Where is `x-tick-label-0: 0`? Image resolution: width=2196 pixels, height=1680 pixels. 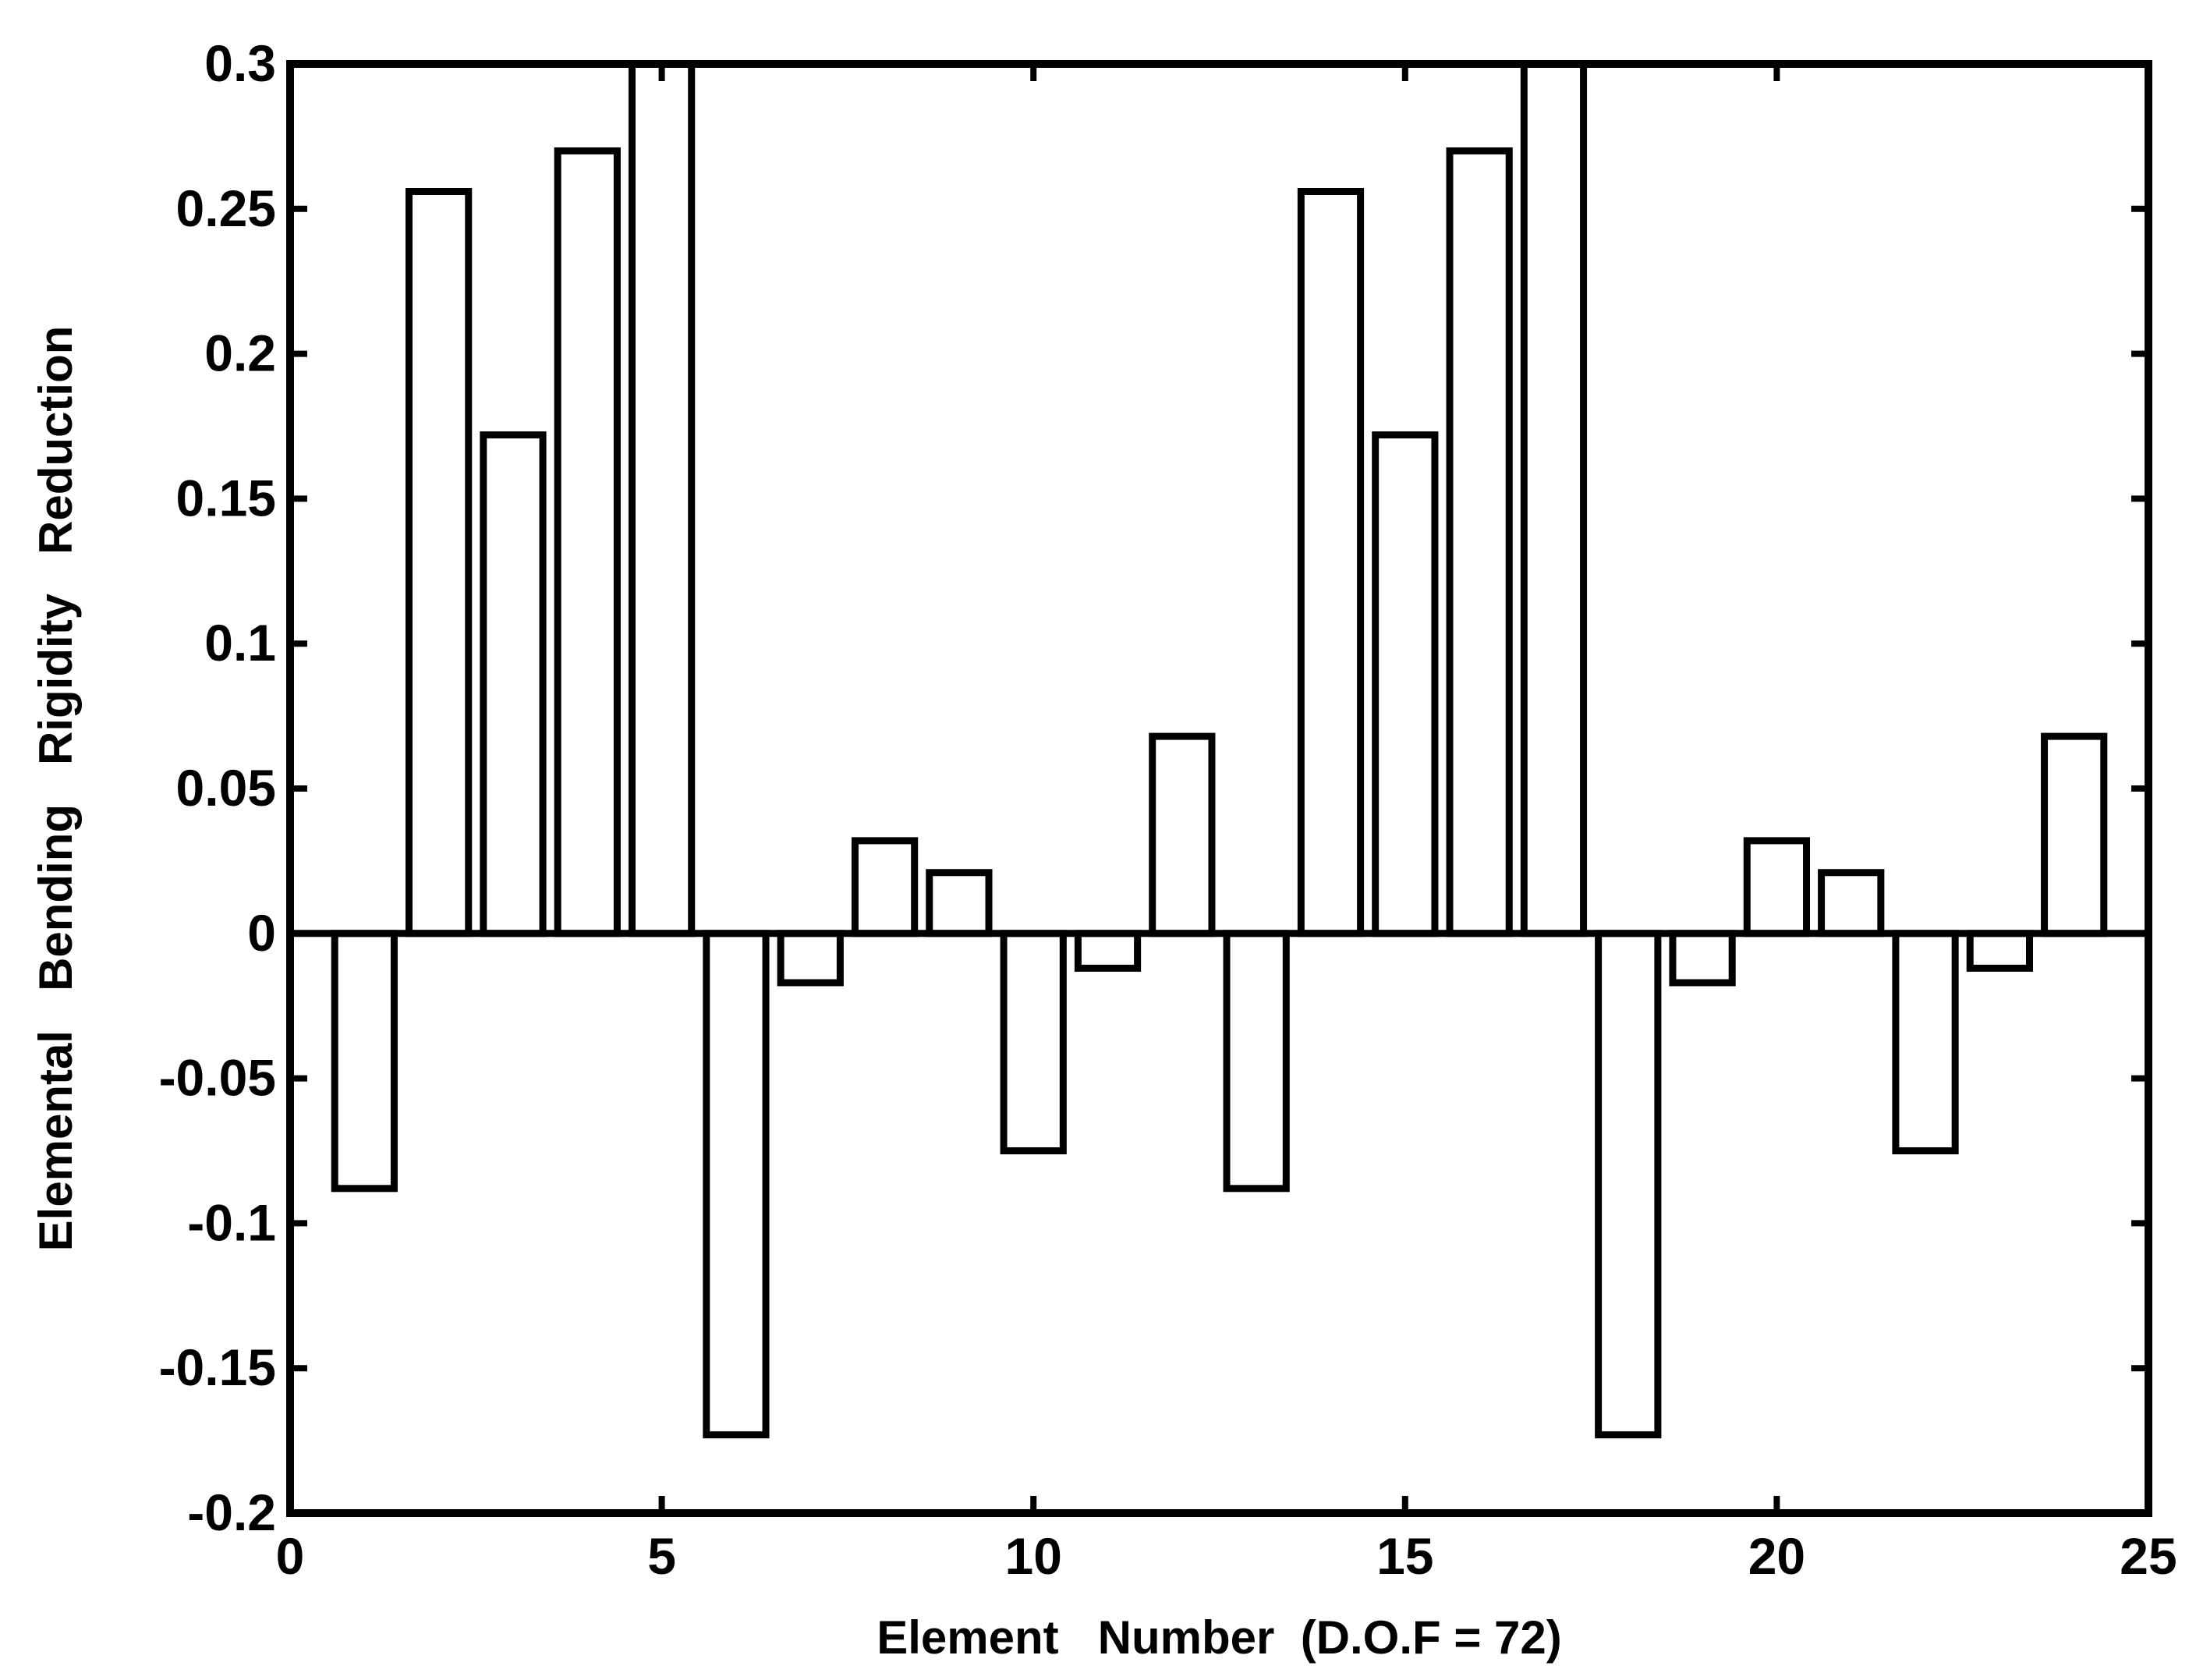
x-tick-label-0: 0 is located at coordinates (290, 1556).